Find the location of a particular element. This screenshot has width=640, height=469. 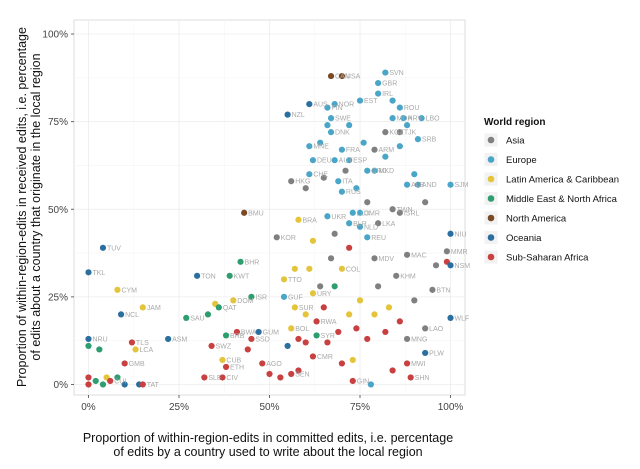

point-label: NRU is located at coordinates (99, 339).